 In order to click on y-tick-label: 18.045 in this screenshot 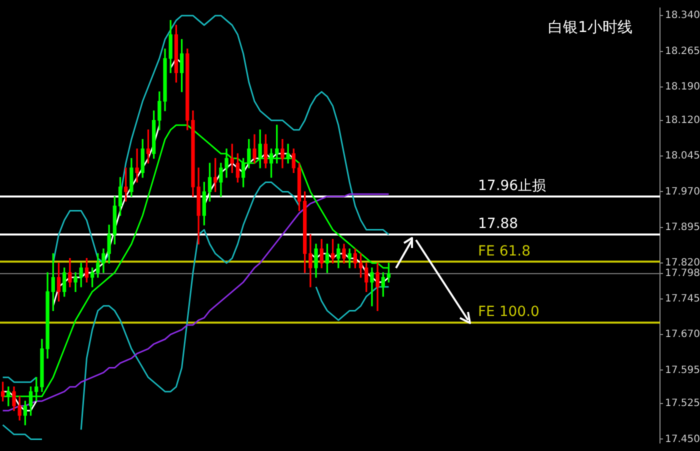, I will do `click(682, 156)`.